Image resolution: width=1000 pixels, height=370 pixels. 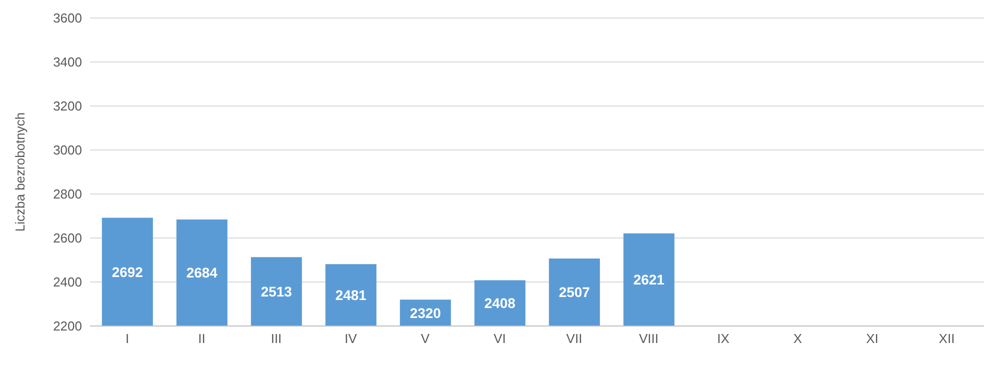 I want to click on x-tick-label: IV, so click(x=351, y=338).